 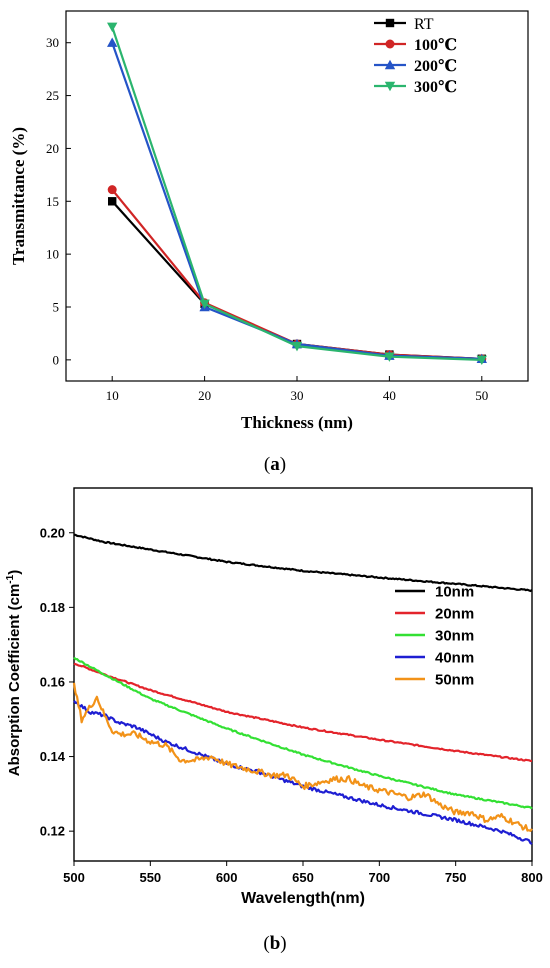 I want to click on x-tick-label: 550, so click(x=150, y=877).